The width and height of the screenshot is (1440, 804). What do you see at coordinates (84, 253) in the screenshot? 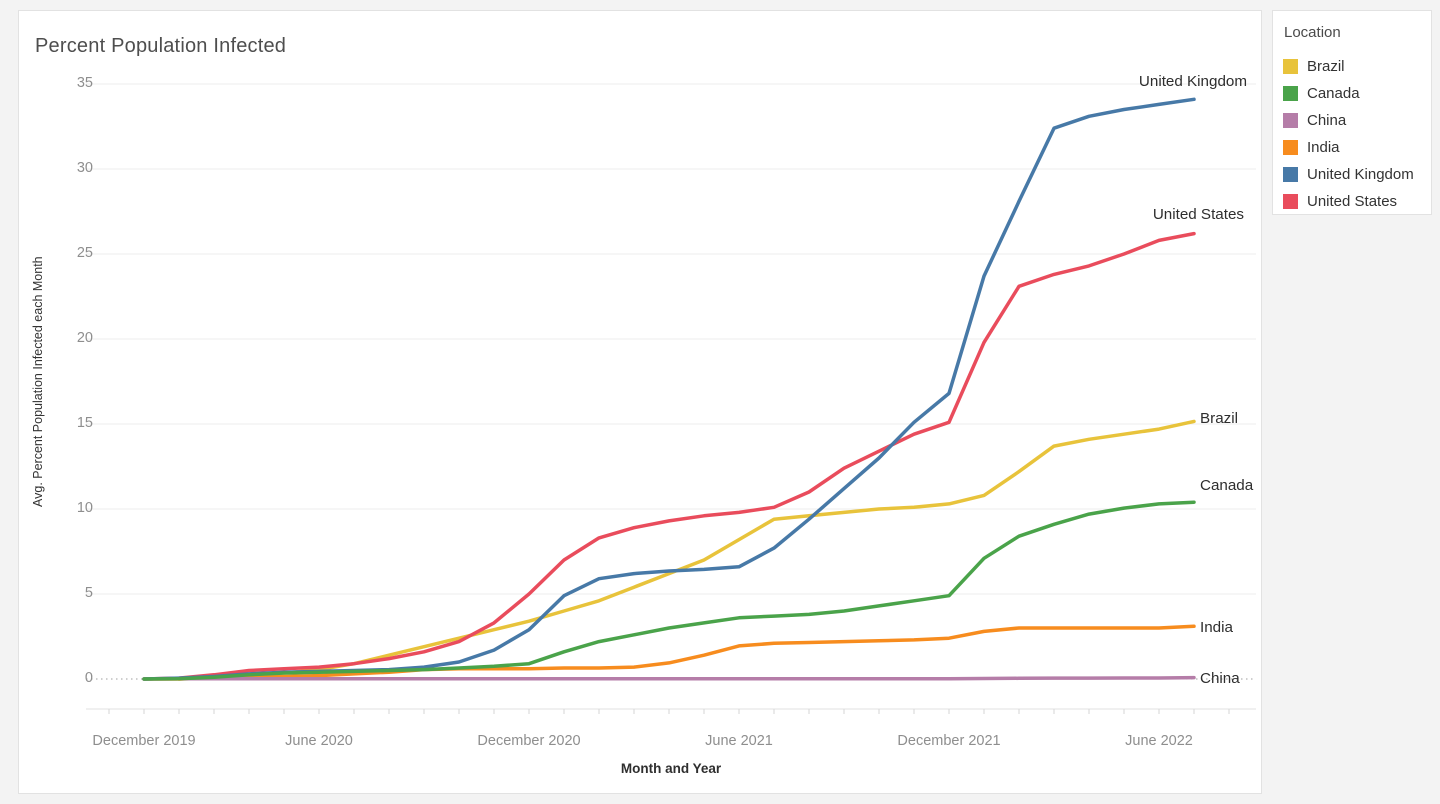
I see `y-tick-label: 25` at bounding box center [84, 253].